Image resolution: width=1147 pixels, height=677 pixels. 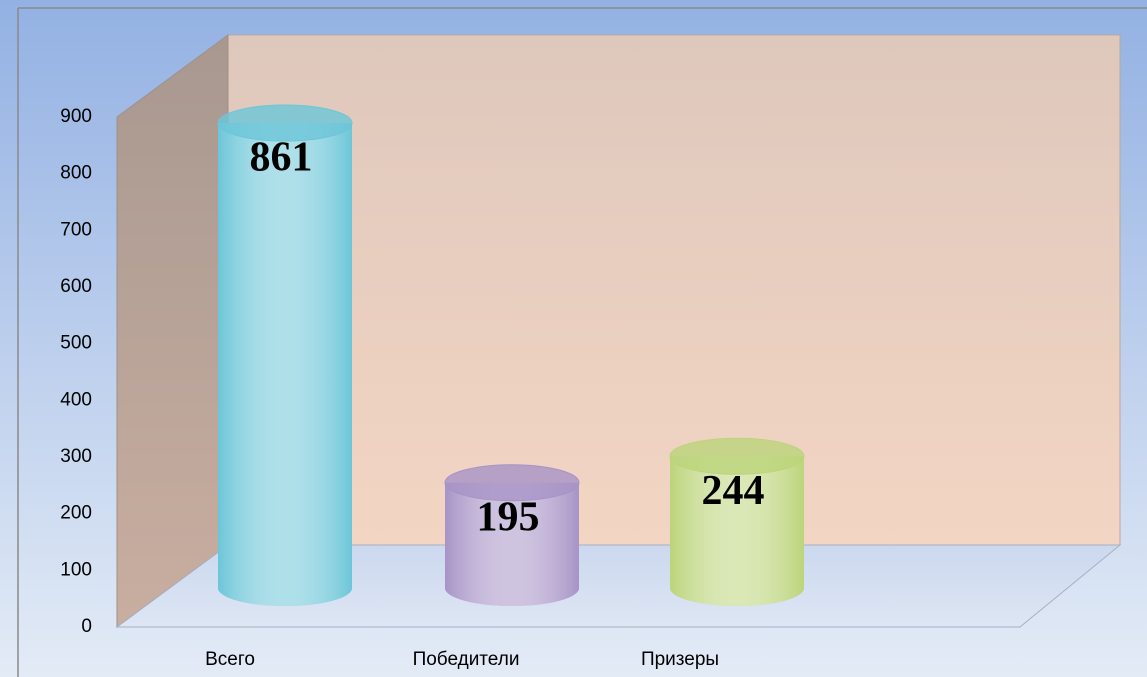 I want to click on y-tick-label: 100, so click(x=76, y=569).